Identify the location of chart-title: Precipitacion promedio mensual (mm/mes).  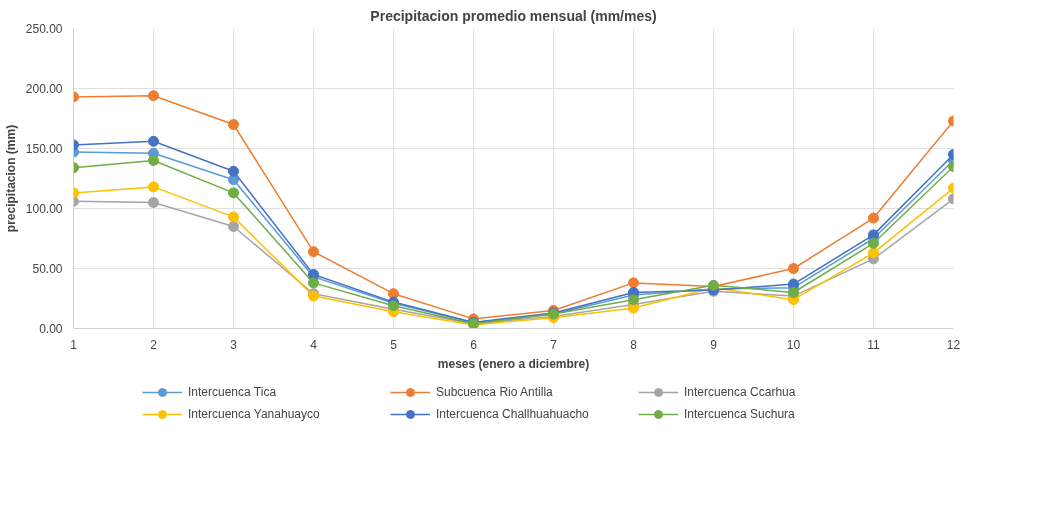
(513, 15).